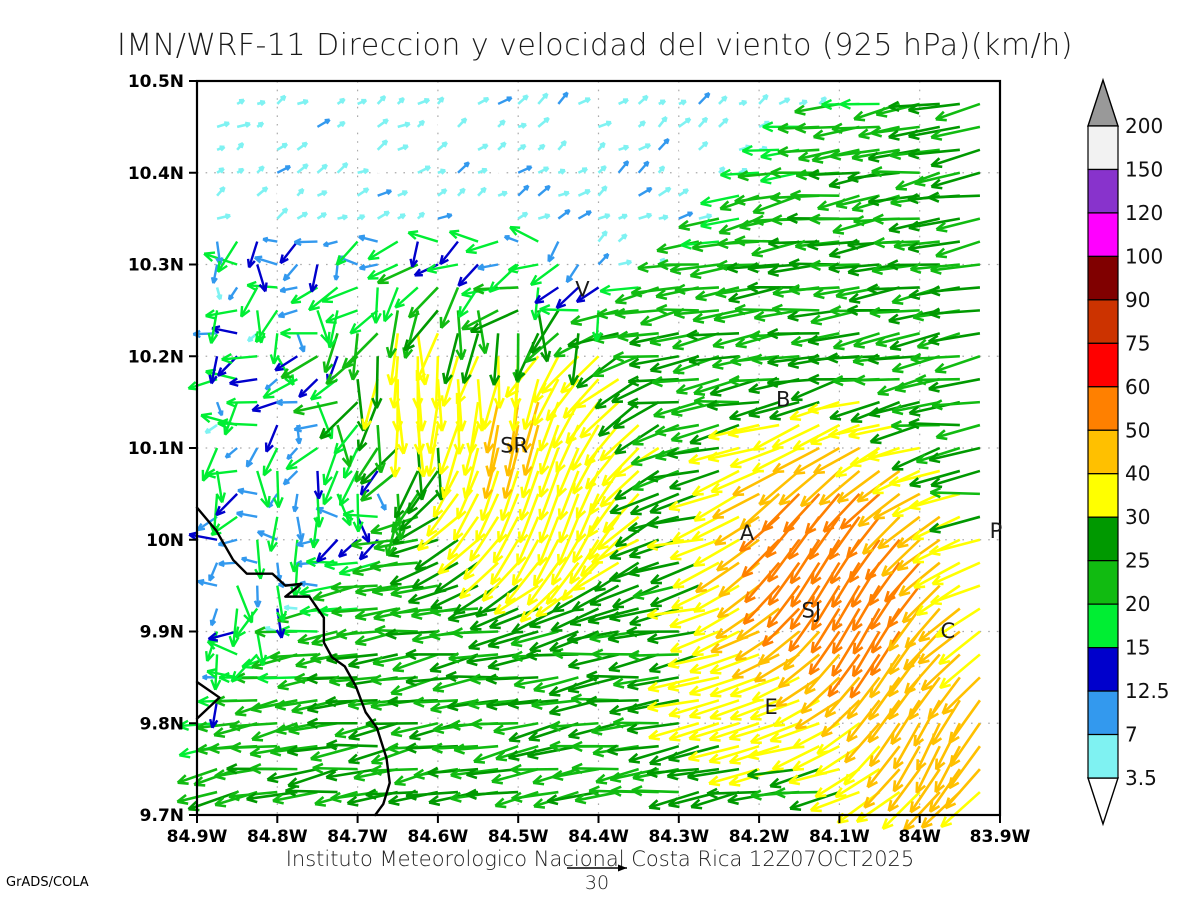  I want to click on x-tick-label: 84.5W, so click(518, 837).